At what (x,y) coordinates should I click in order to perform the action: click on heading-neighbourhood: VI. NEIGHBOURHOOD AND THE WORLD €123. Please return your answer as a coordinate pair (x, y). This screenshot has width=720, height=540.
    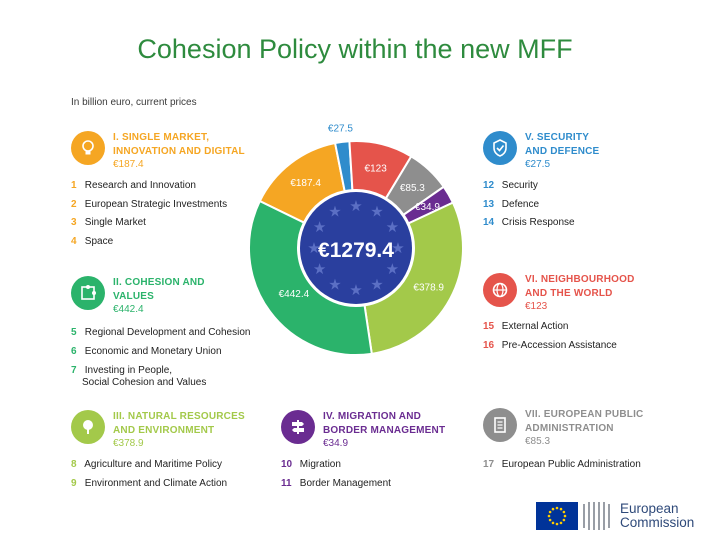
    Looking at the image, I should click on (574, 293).